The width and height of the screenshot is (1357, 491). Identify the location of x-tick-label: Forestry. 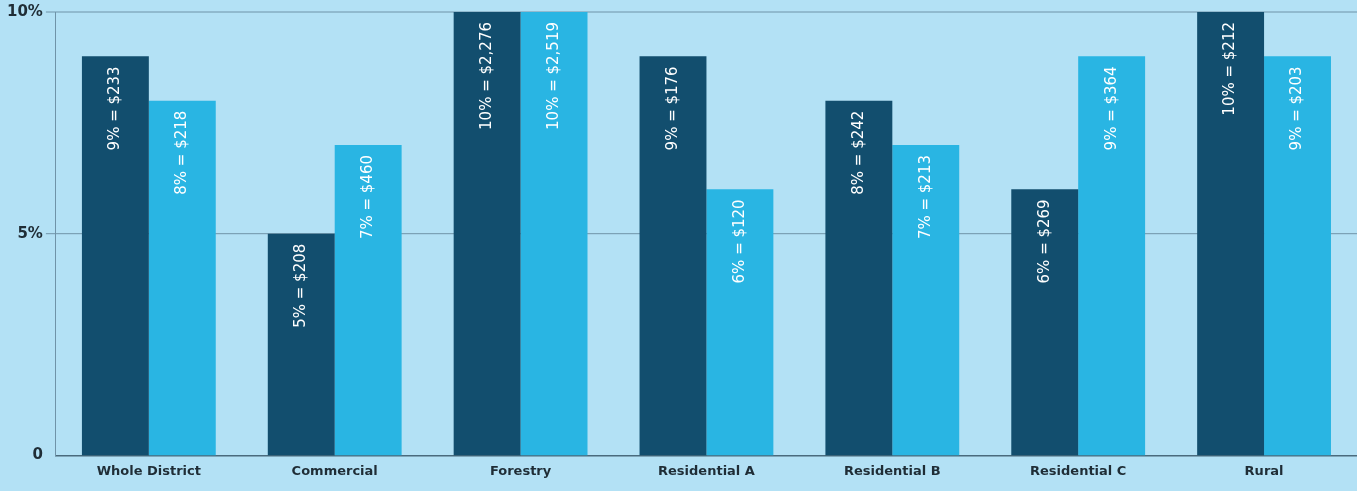
(520, 470).